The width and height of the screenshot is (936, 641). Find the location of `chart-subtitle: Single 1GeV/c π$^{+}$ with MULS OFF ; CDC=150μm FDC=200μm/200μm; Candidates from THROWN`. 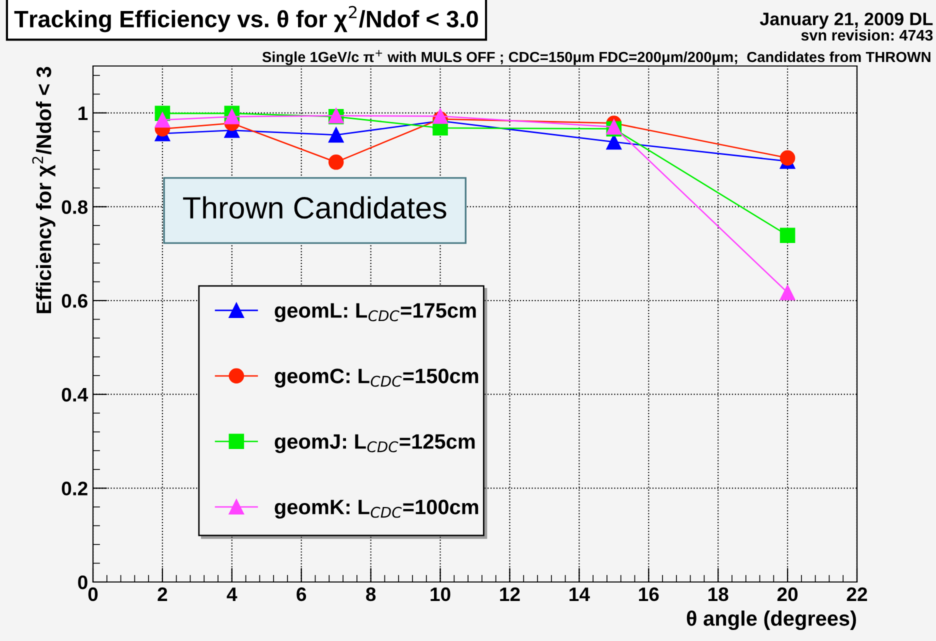

chart-subtitle: Single 1GeV/c π$^{+}$ with MULS OFF ; CDC=150μm FDC=200μm/200μm; Candidates from THROWN is located at coordinates (596, 58).